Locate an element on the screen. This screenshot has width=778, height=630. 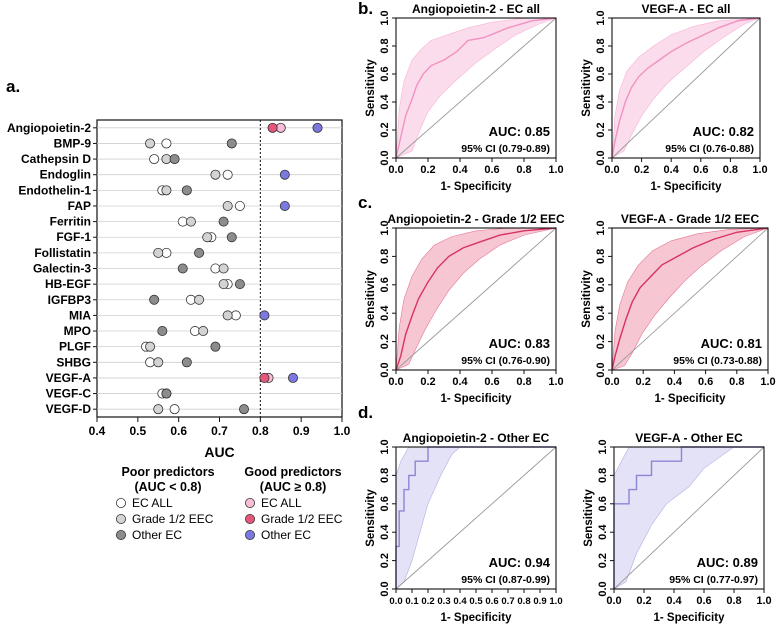
roc-title: Angiopoietin-2 - Grade 1/2 EEC is located at coordinates (476, 219).